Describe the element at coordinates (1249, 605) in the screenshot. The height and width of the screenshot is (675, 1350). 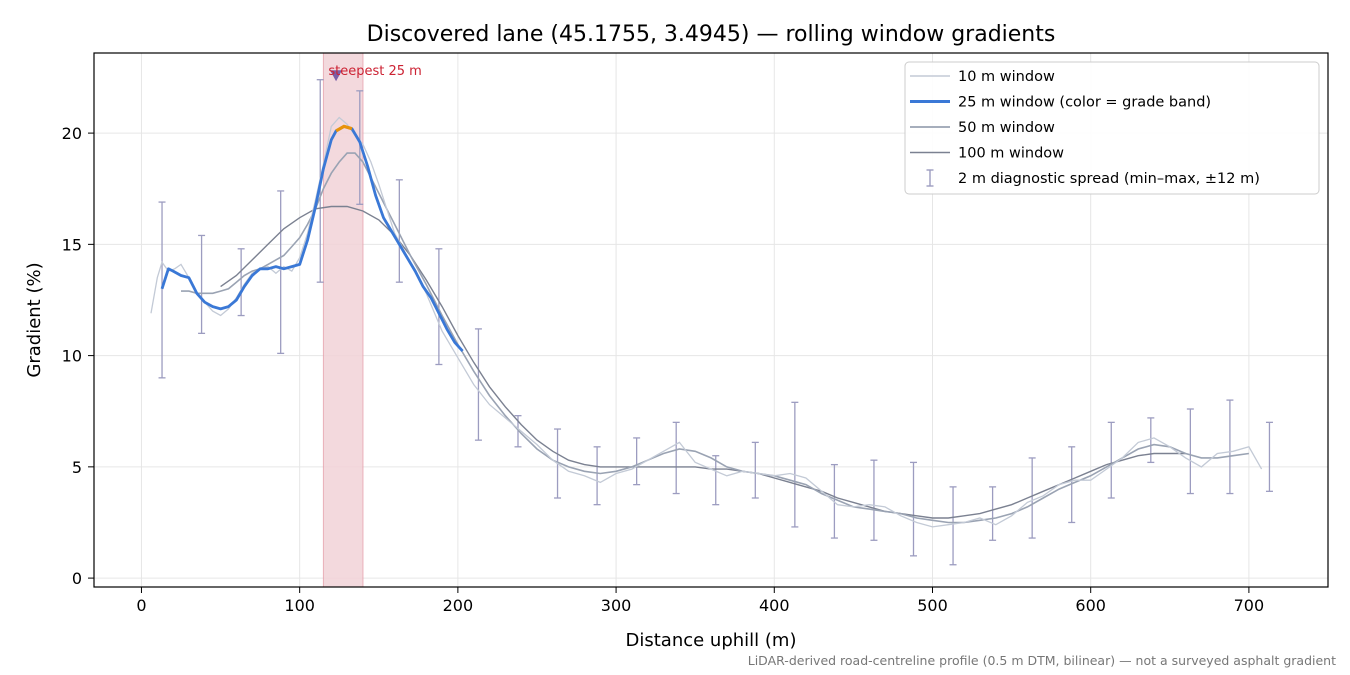
I see `x-tick-label: 700` at that location.